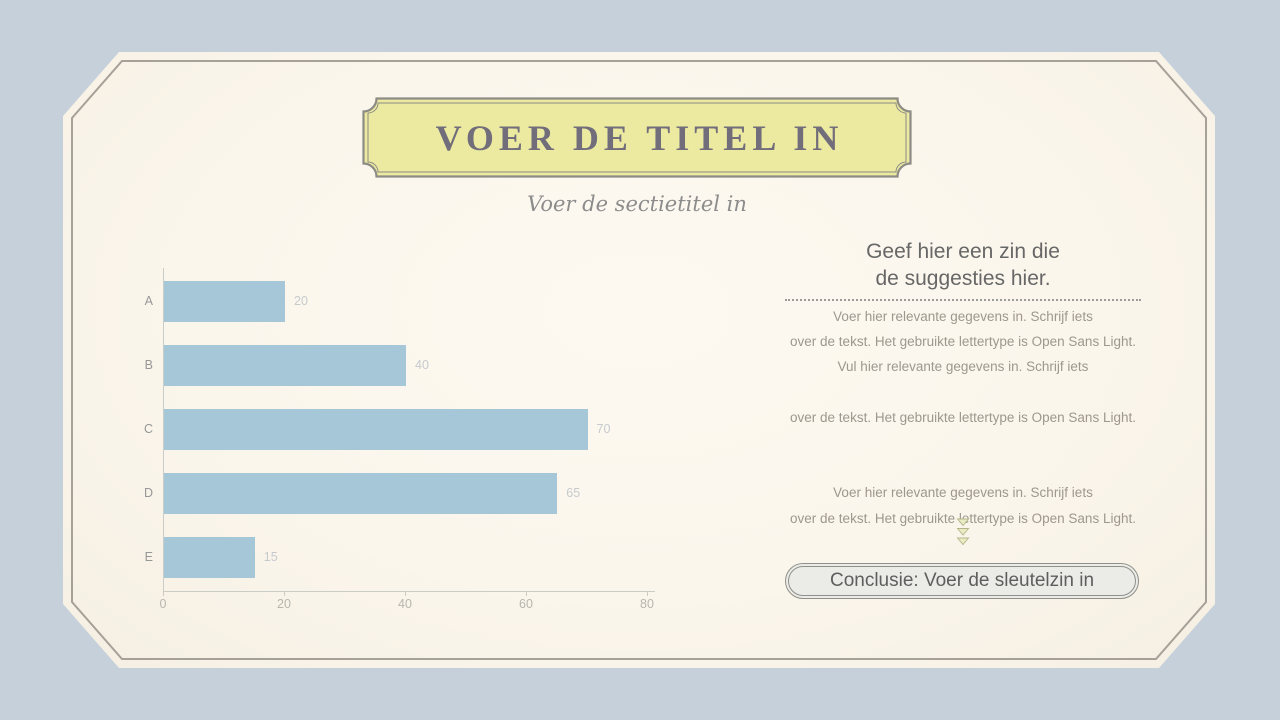  I want to click on bar-e, so click(209, 557).